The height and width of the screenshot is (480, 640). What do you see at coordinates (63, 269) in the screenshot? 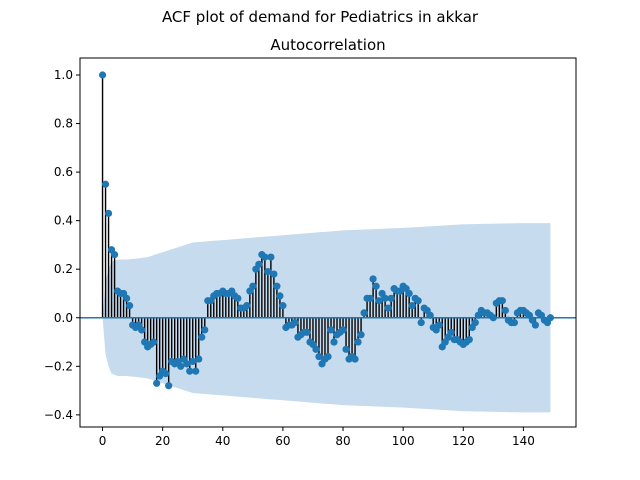
I see `y-tick-label: 0.2` at bounding box center [63, 269].